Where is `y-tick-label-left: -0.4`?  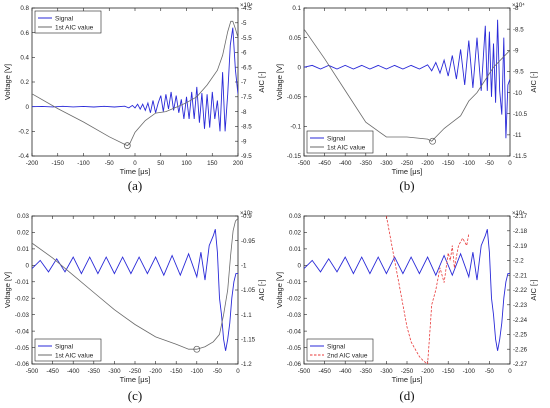 y-tick-label-left: -0.4 is located at coordinates (23, 156).